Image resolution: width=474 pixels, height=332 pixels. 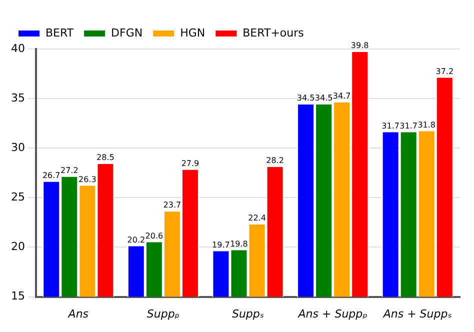 What do you see at coordinates (78, 313) in the screenshot?
I see `x-tick-label: Ans` at bounding box center [78, 313].